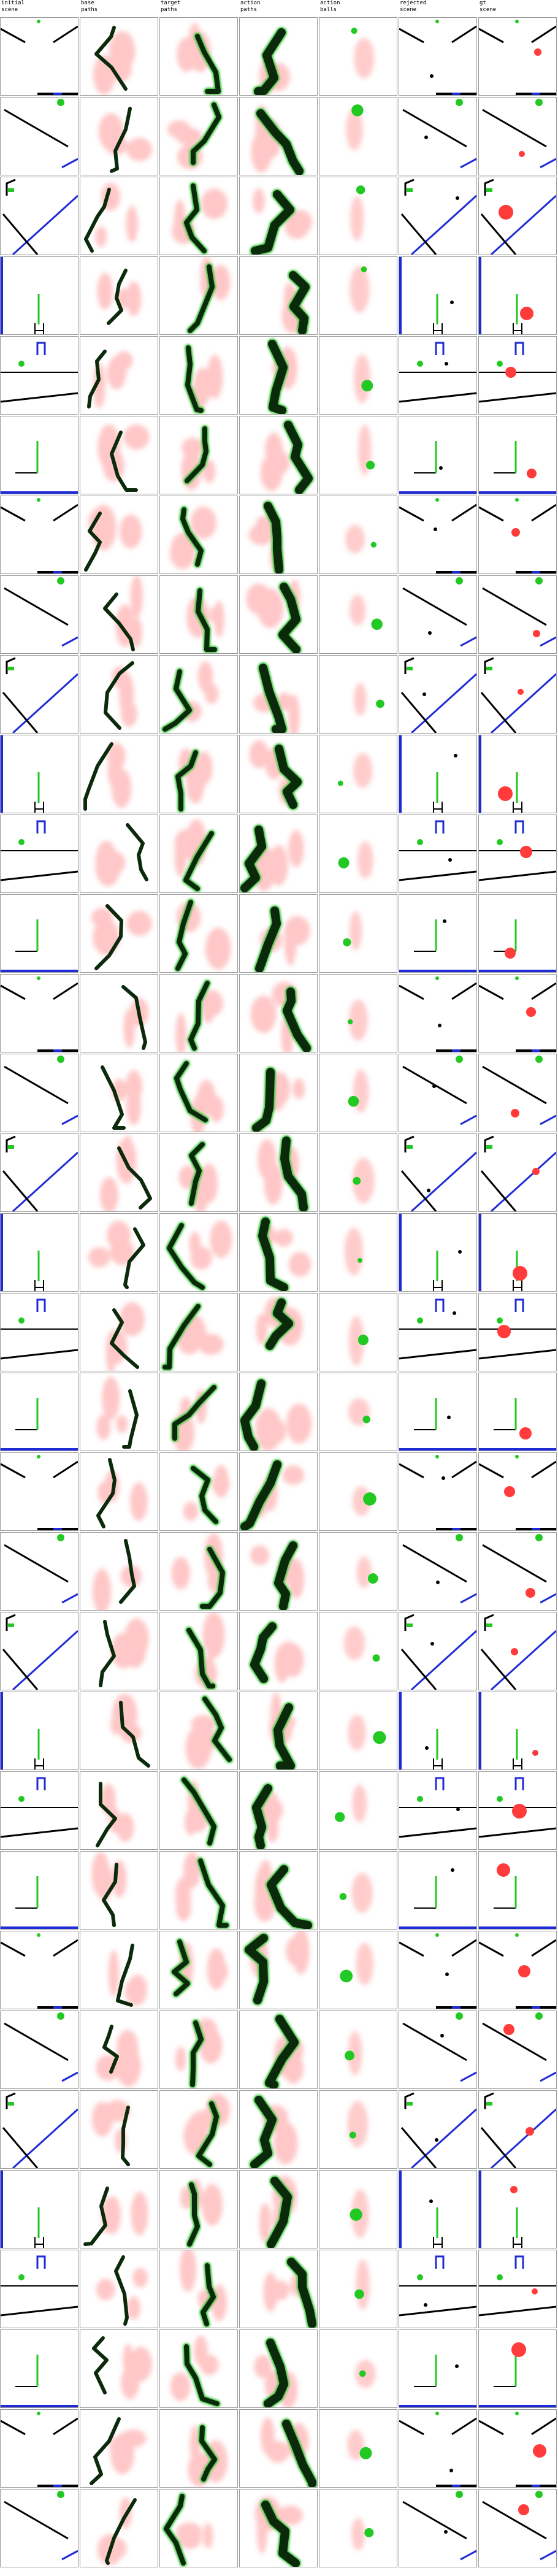  Describe the element at coordinates (329, 10) in the screenshot. I see `column-header-line2: balls` at that location.